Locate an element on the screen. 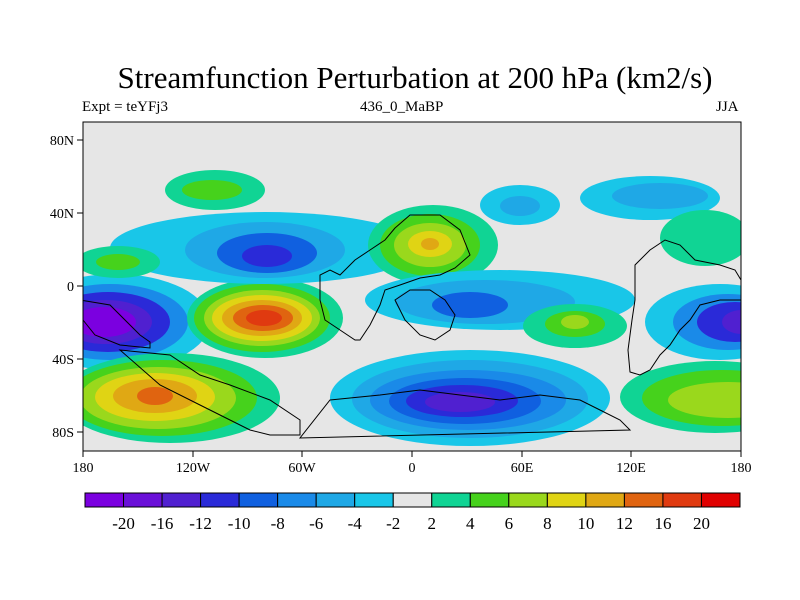  contour-cell-asia-negative is located at coordinates (650, 198).